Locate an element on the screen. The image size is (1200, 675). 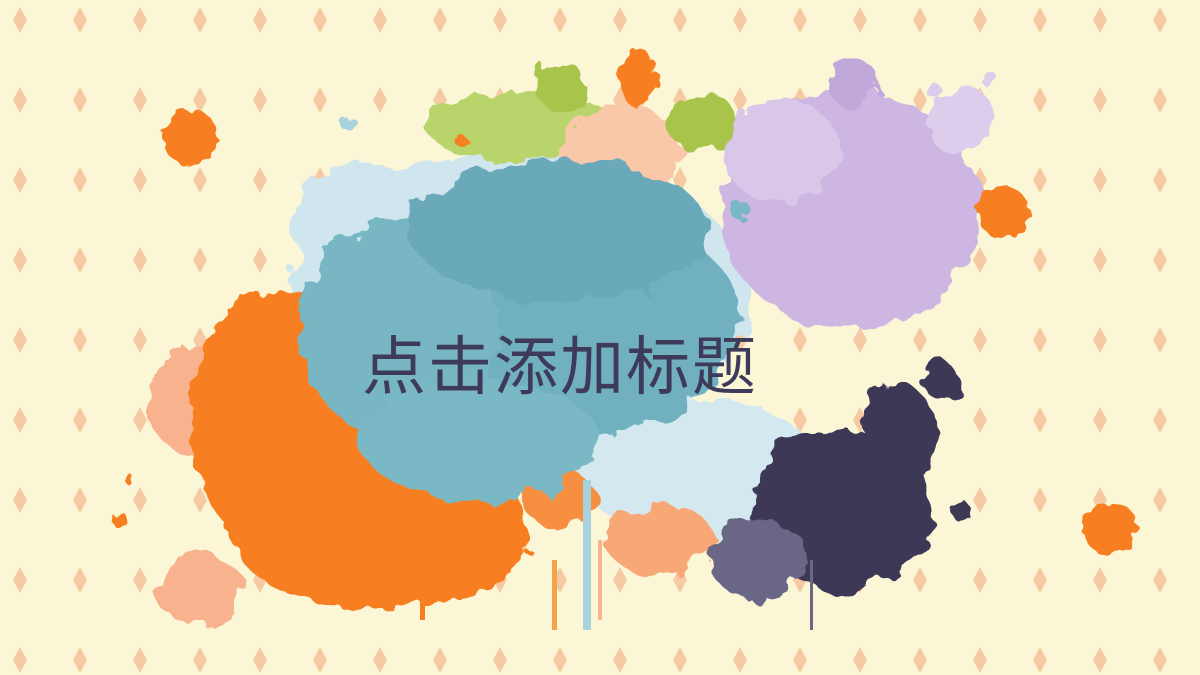
title-placeholder: 点击添加标题 is located at coordinates (560, 368).